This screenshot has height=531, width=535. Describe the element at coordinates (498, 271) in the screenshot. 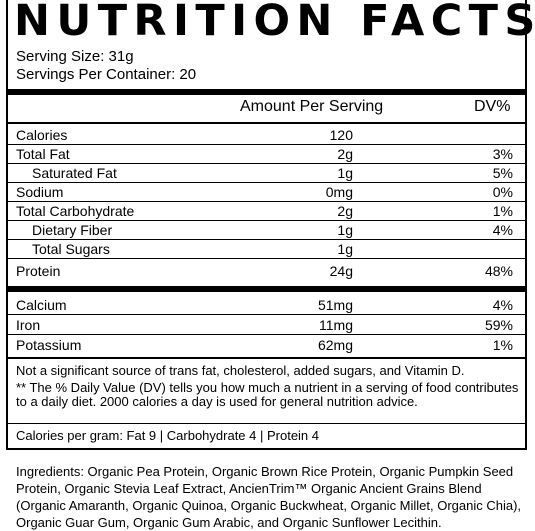

I see `nutrient-dv: 48%` at that location.